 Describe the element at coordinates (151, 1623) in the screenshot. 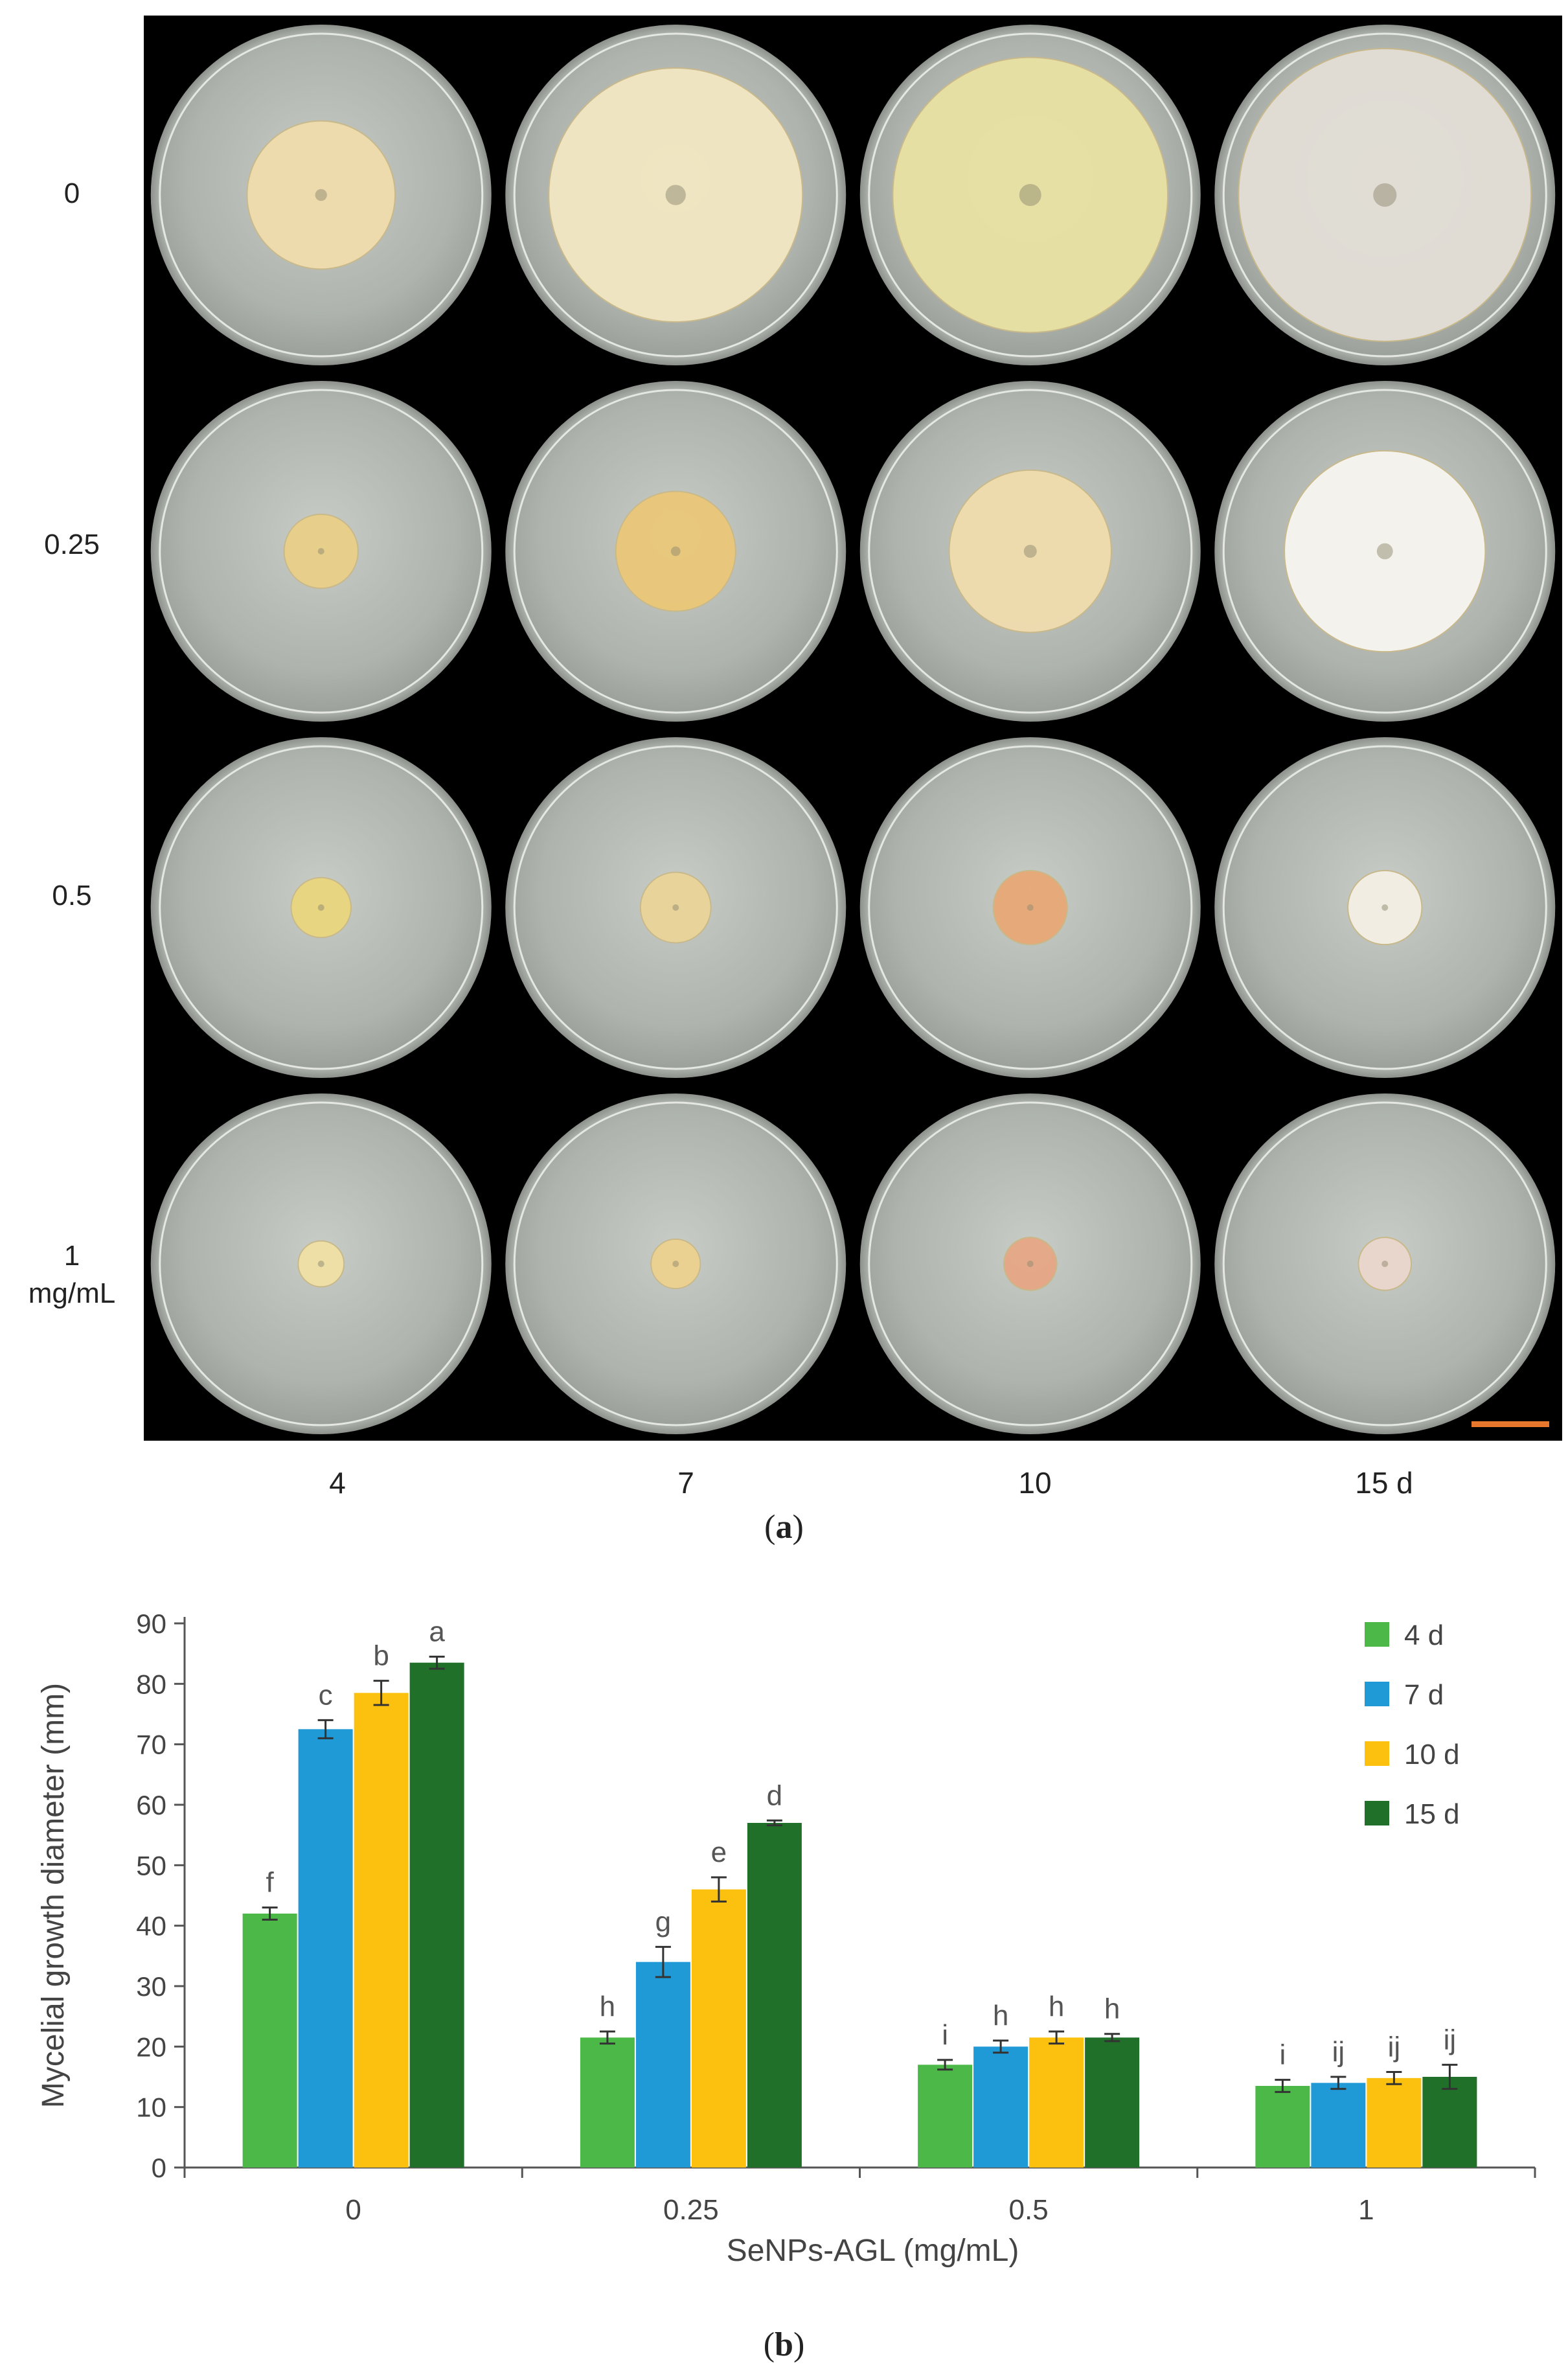

I see `y-tick-label: 90` at that location.